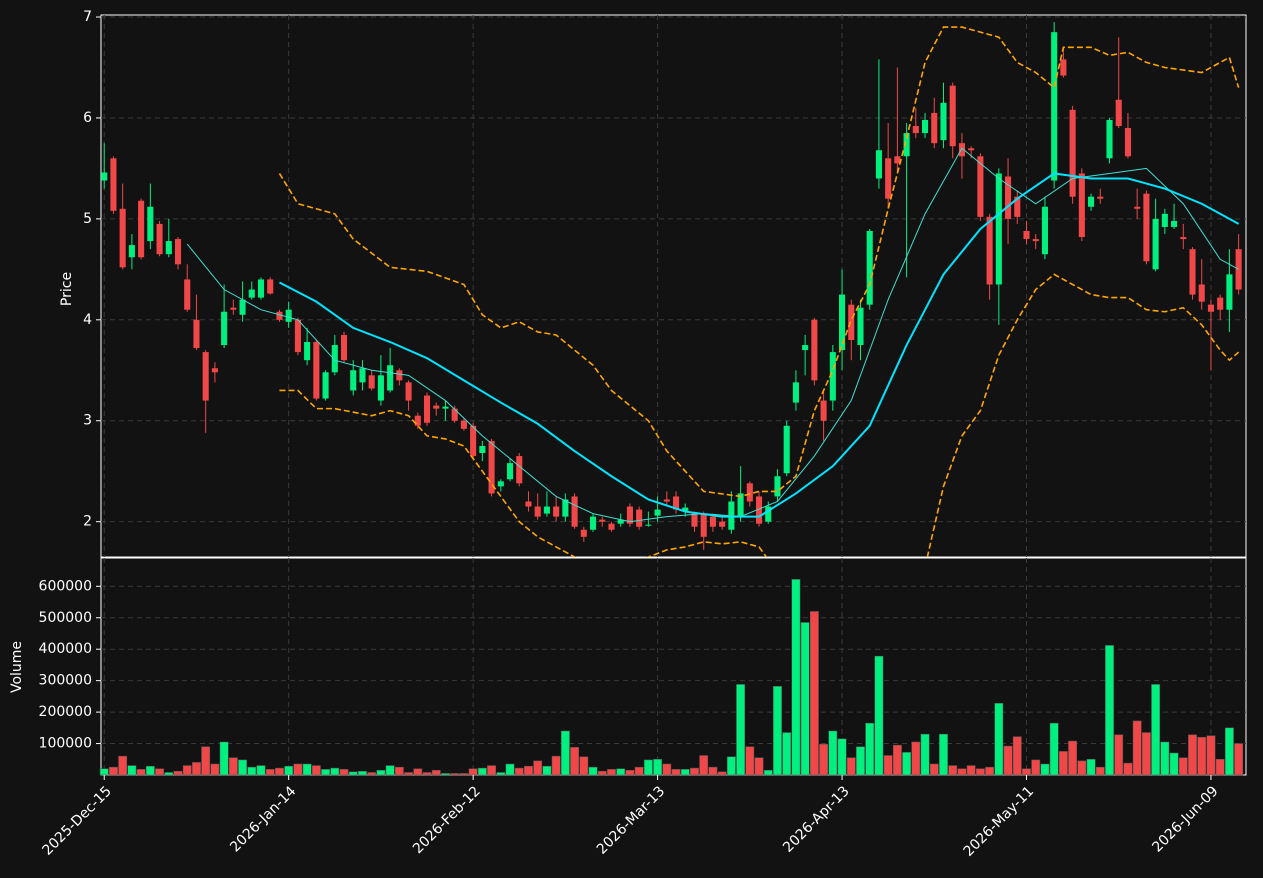  What do you see at coordinates (1185, 819) in the screenshot?
I see `x-tick-label: 2026-Jun-09` at bounding box center [1185, 819].